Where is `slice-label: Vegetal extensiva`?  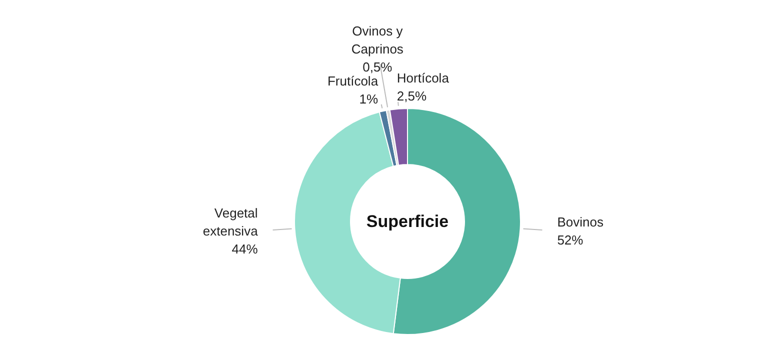 slice-label: Vegetal extensiva is located at coordinates (230, 221).